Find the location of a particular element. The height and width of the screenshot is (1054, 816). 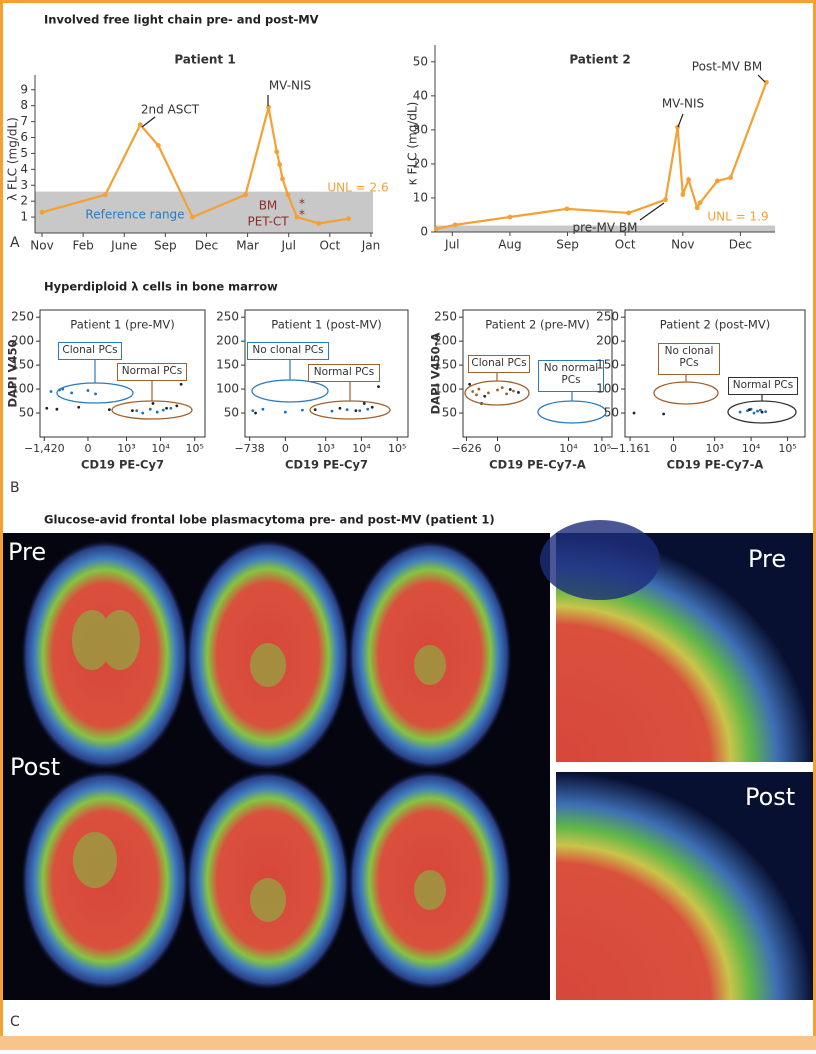

annotation: Normal PCs is located at coordinates (152, 372).